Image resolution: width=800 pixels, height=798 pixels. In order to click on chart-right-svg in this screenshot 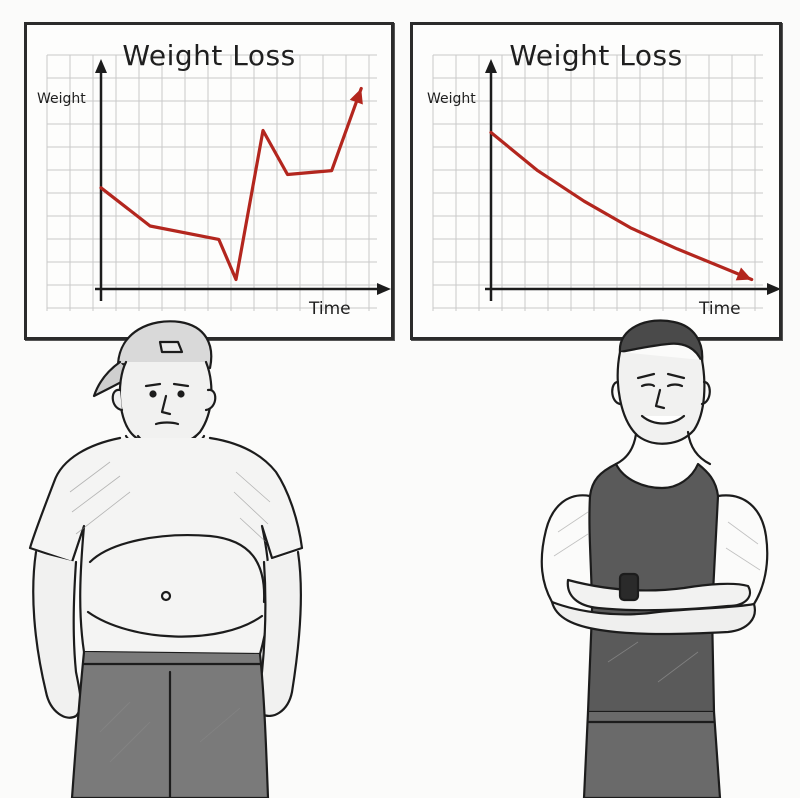, I will do `click(605, 182)`.